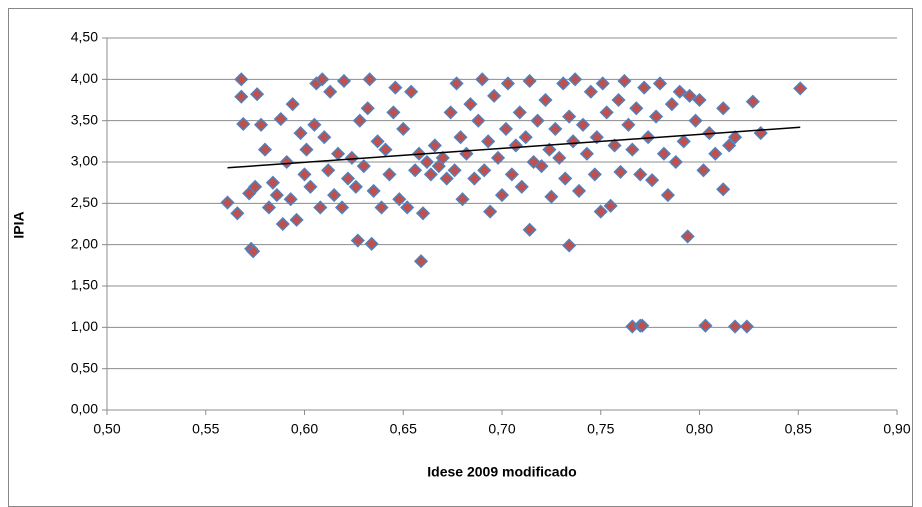 The height and width of the screenshot is (507, 922). Describe the element at coordinates (84, 37) in the screenshot. I see `y-tick-label: 4,50` at that location.